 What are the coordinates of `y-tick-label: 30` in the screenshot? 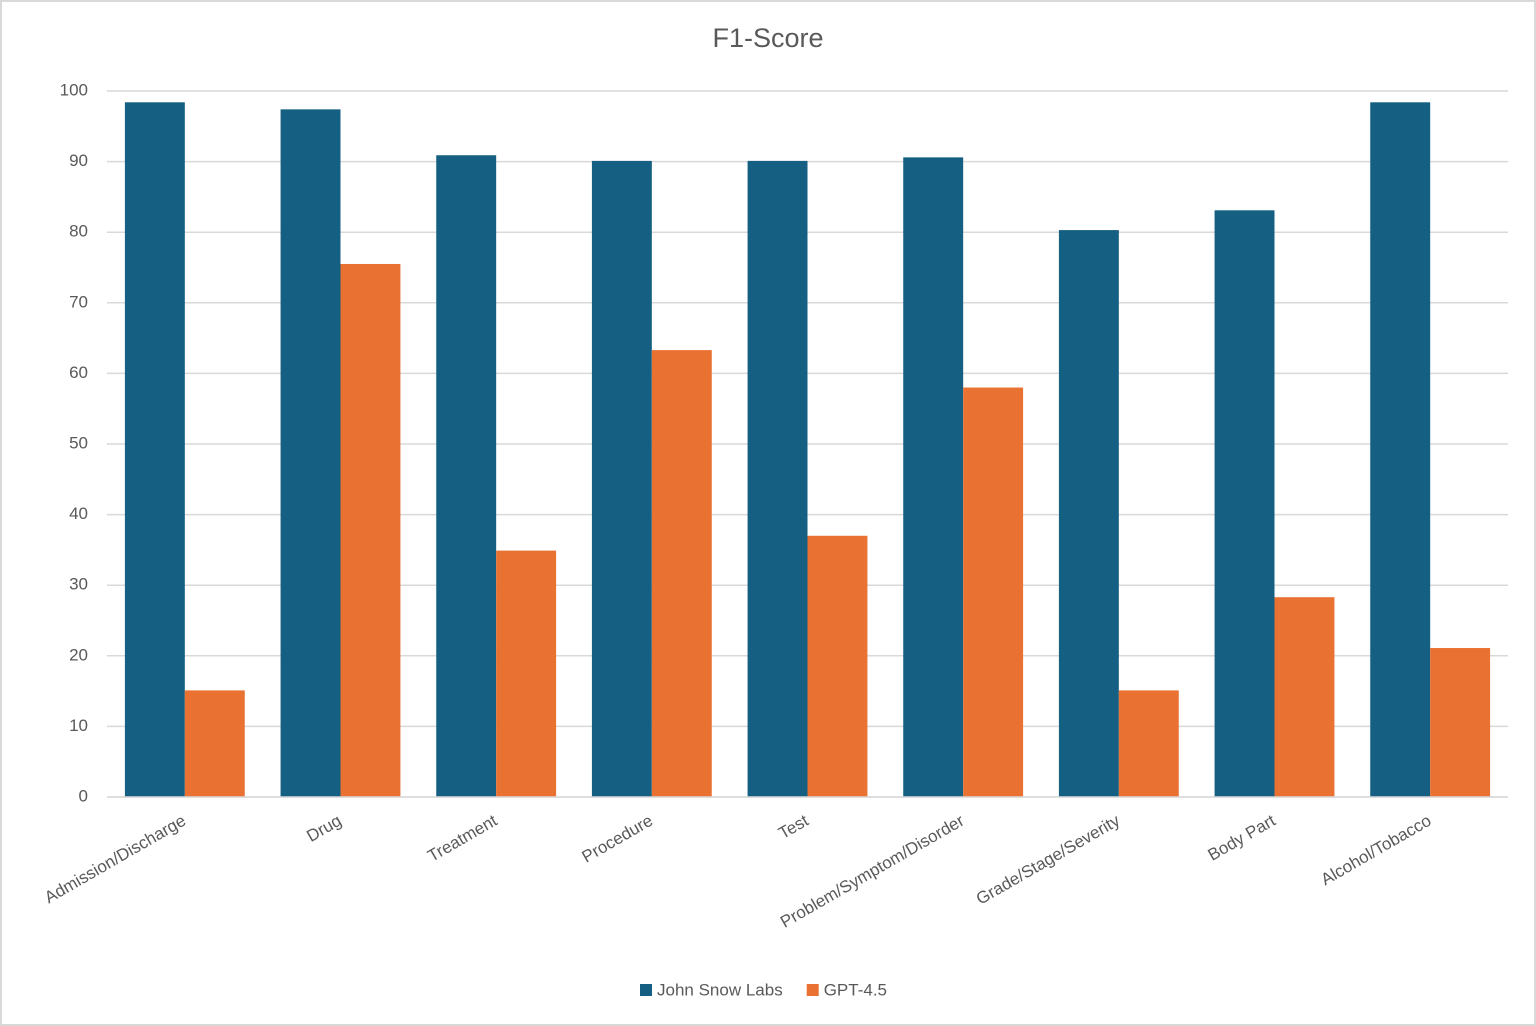 It's located at (78, 584).